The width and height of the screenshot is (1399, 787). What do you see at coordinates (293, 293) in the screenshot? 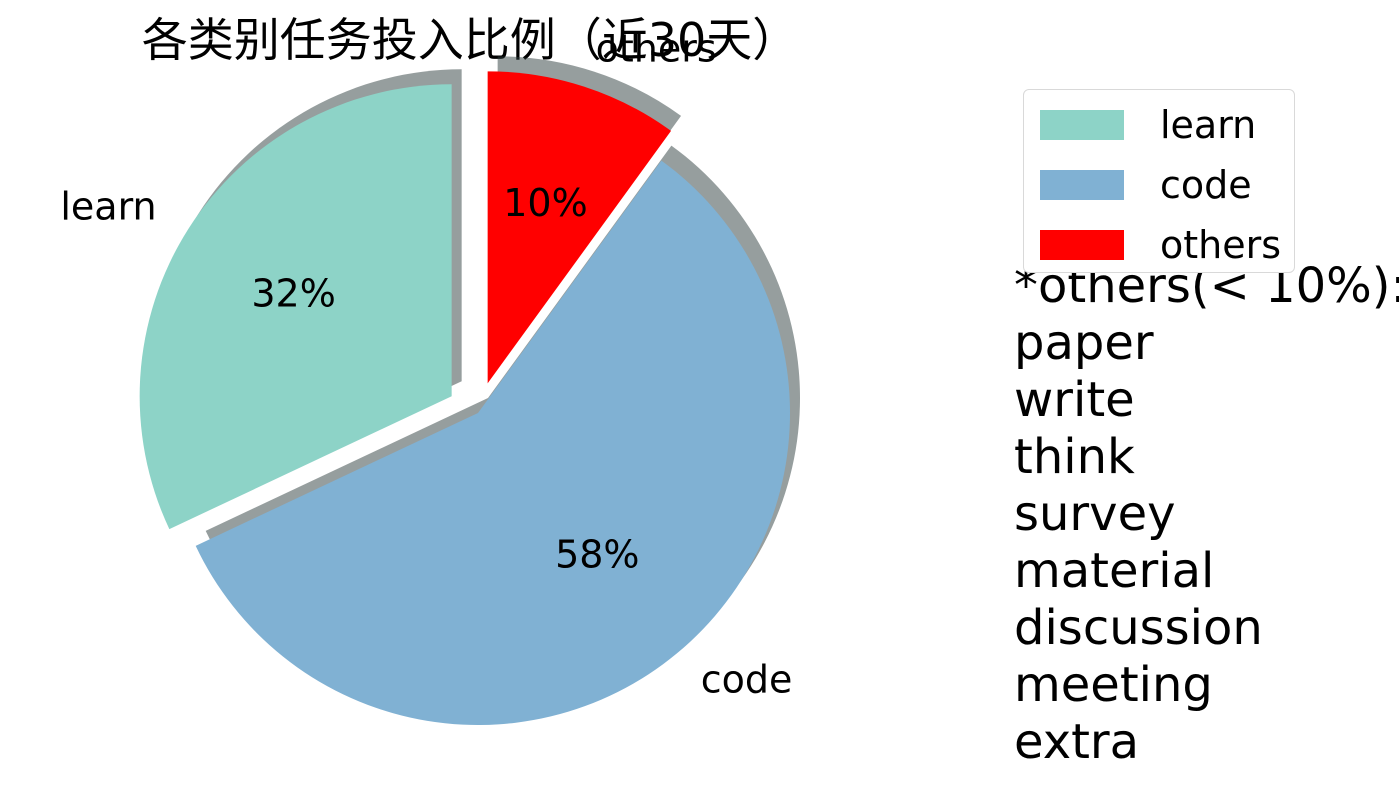
I see `slice-pct-label-learn: 32%` at bounding box center [293, 293].